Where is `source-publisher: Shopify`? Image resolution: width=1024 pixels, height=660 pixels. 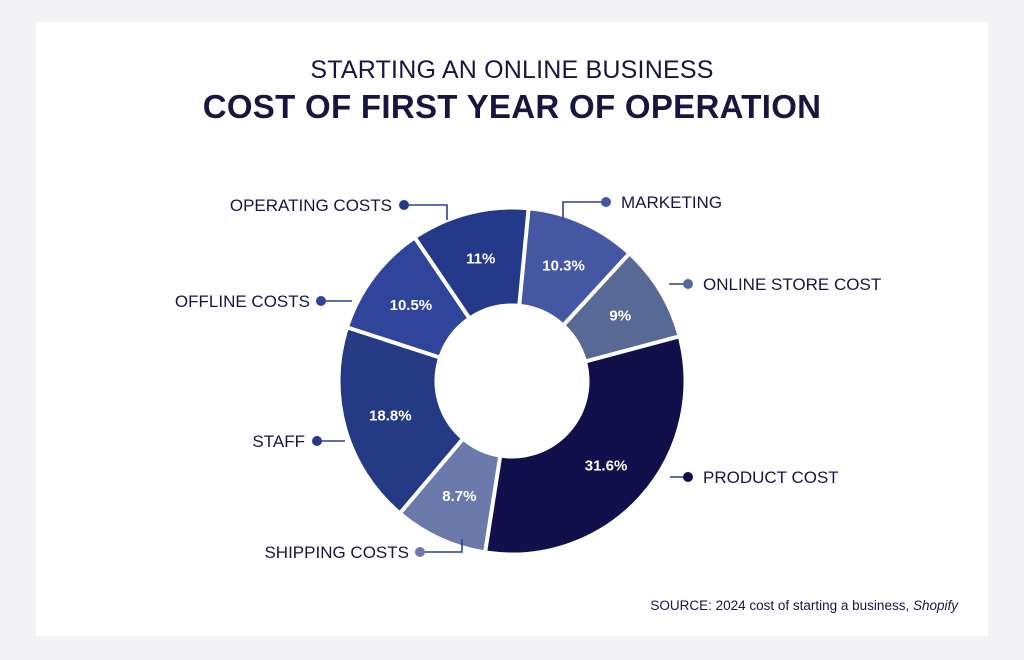 source-publisher: Shopify is located at coordinates (935, 605).